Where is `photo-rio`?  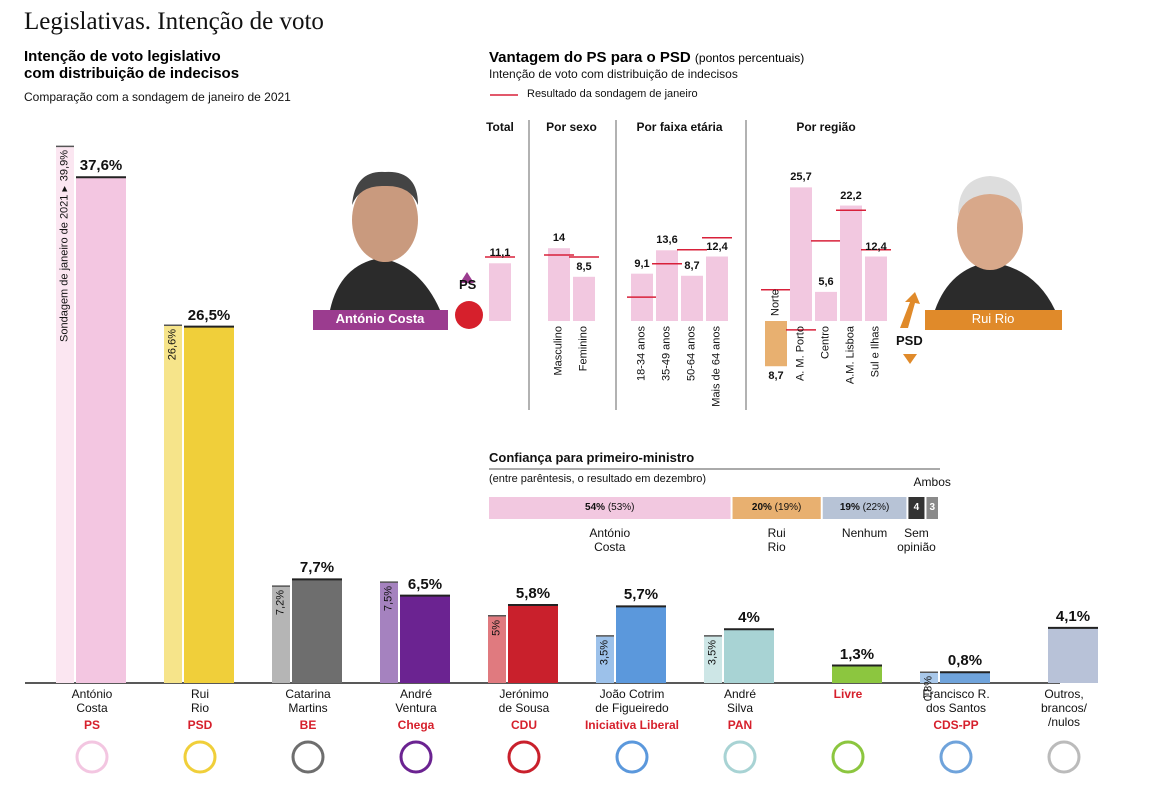 photo-rio is located at coordinates (993, 247).